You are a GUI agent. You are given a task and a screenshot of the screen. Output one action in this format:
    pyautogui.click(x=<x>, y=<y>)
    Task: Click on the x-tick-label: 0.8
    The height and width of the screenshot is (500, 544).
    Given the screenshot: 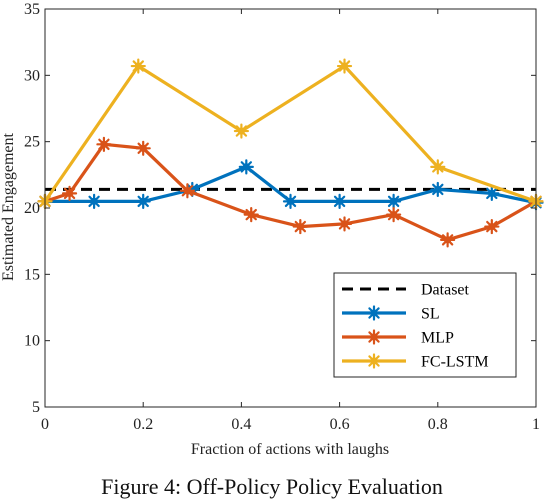 What is the action you would take?
    pyautogui.click(x=438, y=424)
    